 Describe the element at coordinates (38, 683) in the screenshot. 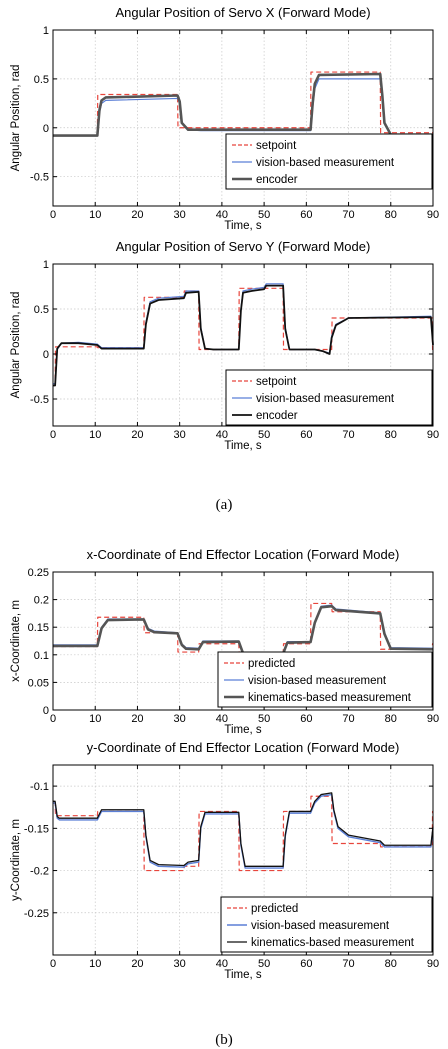

I see `y-tick-label: 0.05` at that location.